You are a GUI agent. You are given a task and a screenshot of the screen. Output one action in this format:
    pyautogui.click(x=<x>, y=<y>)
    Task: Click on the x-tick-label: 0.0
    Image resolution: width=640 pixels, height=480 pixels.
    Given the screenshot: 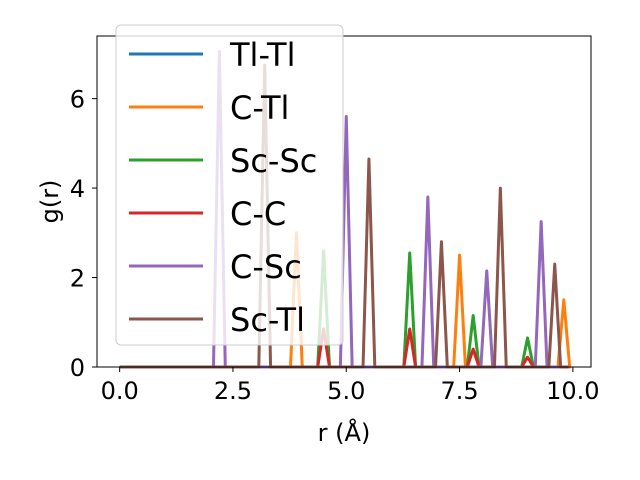 What is the action you would take?
    pyautogui.click(x=120, y=391)
    